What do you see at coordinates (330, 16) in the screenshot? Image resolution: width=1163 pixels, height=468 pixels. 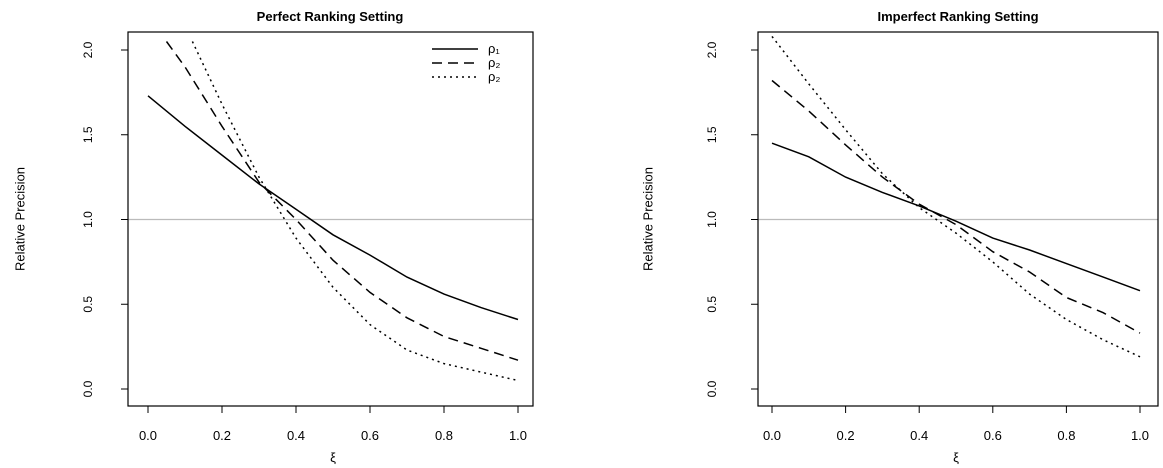 I see `chart-title: Perfect Ranking Setting` at bounding box center [330, 16].